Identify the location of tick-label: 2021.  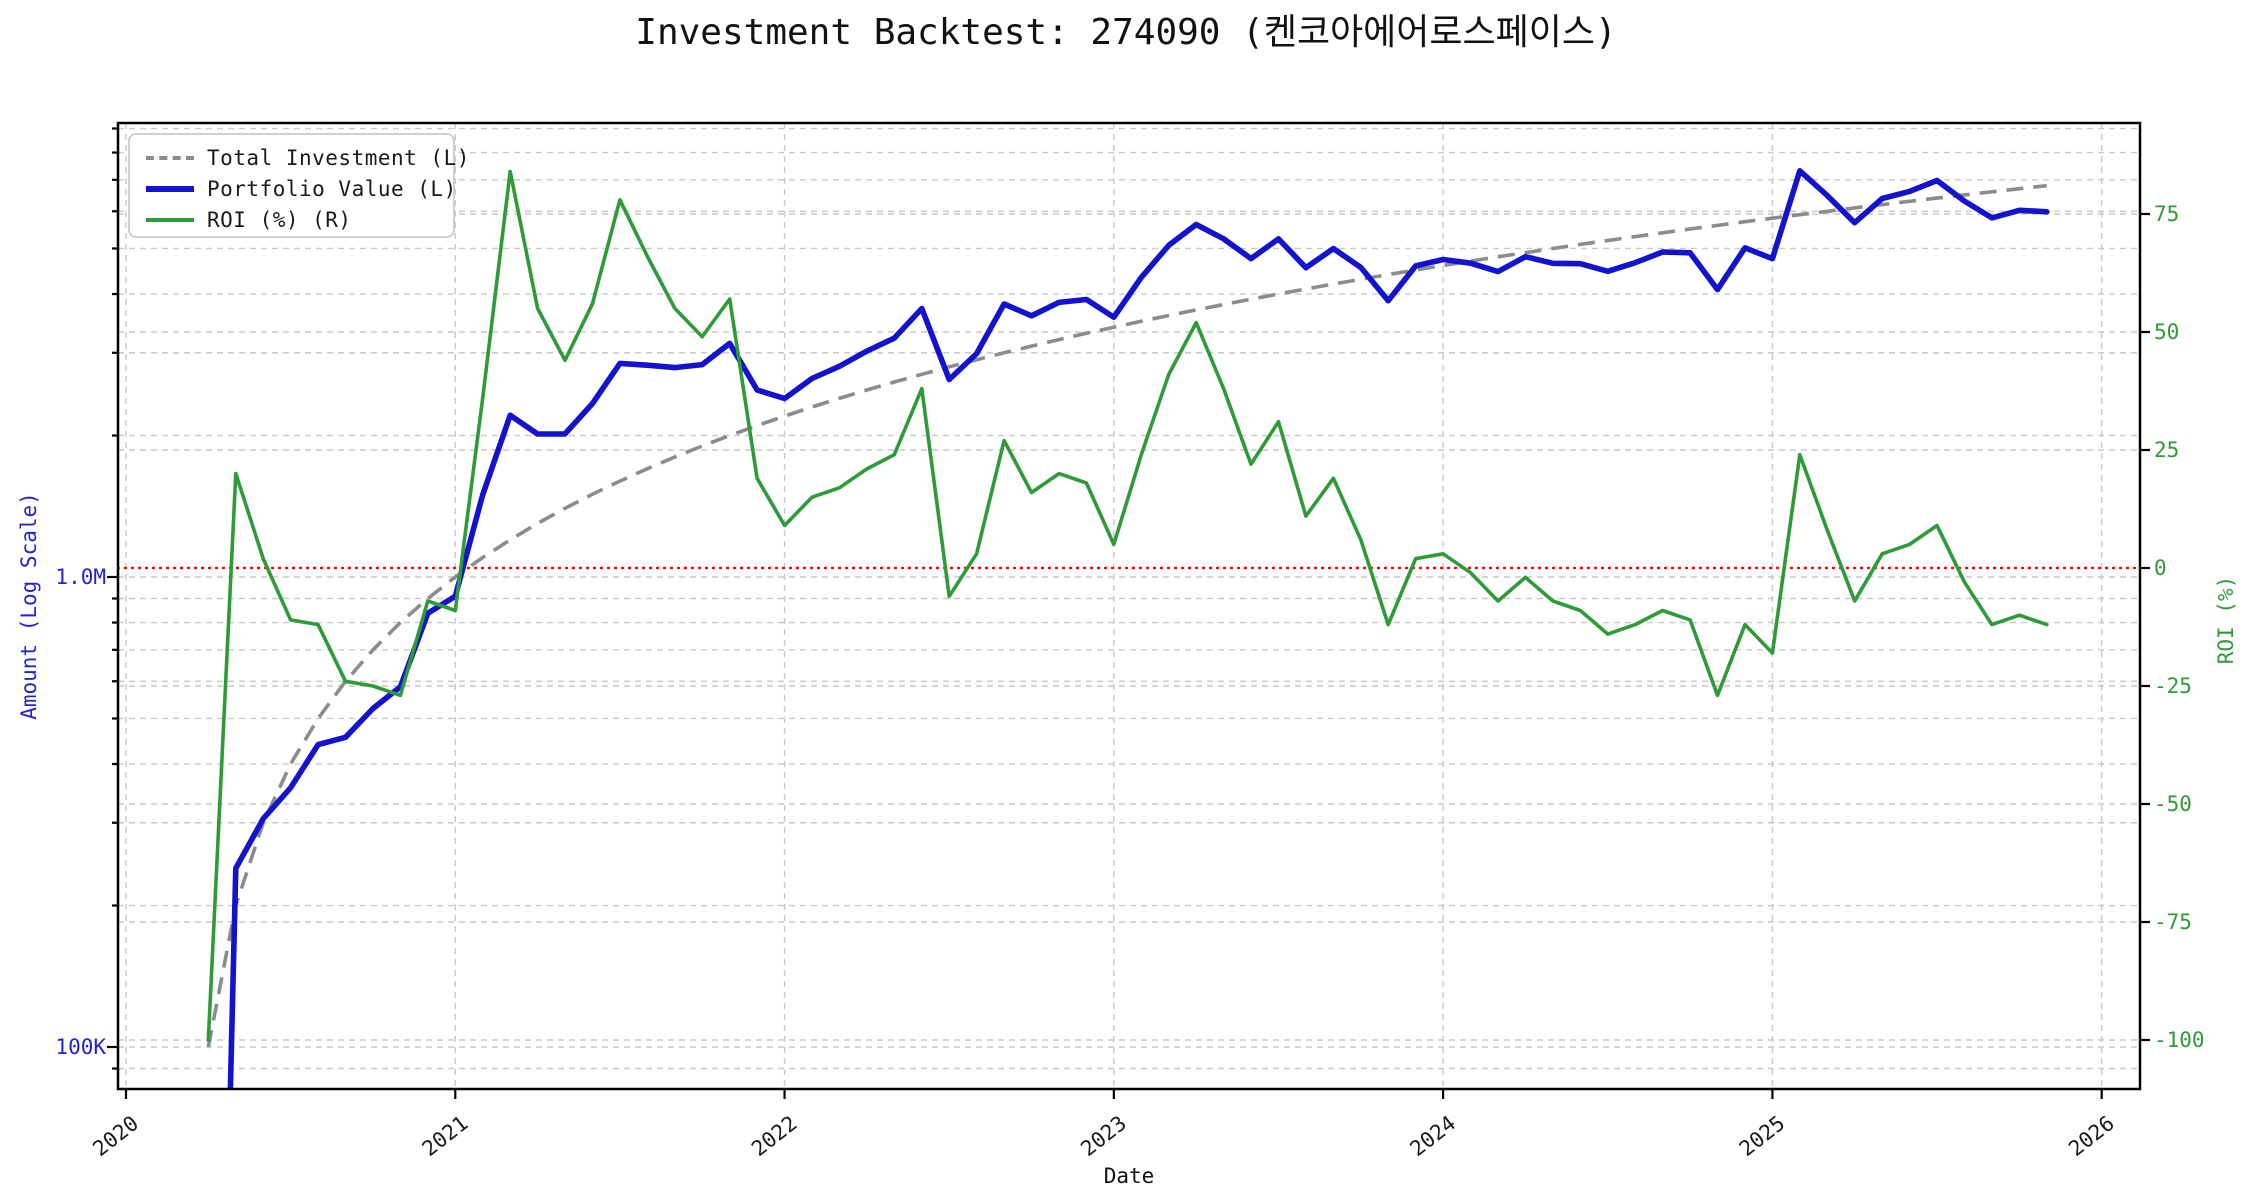
(445, 1136).